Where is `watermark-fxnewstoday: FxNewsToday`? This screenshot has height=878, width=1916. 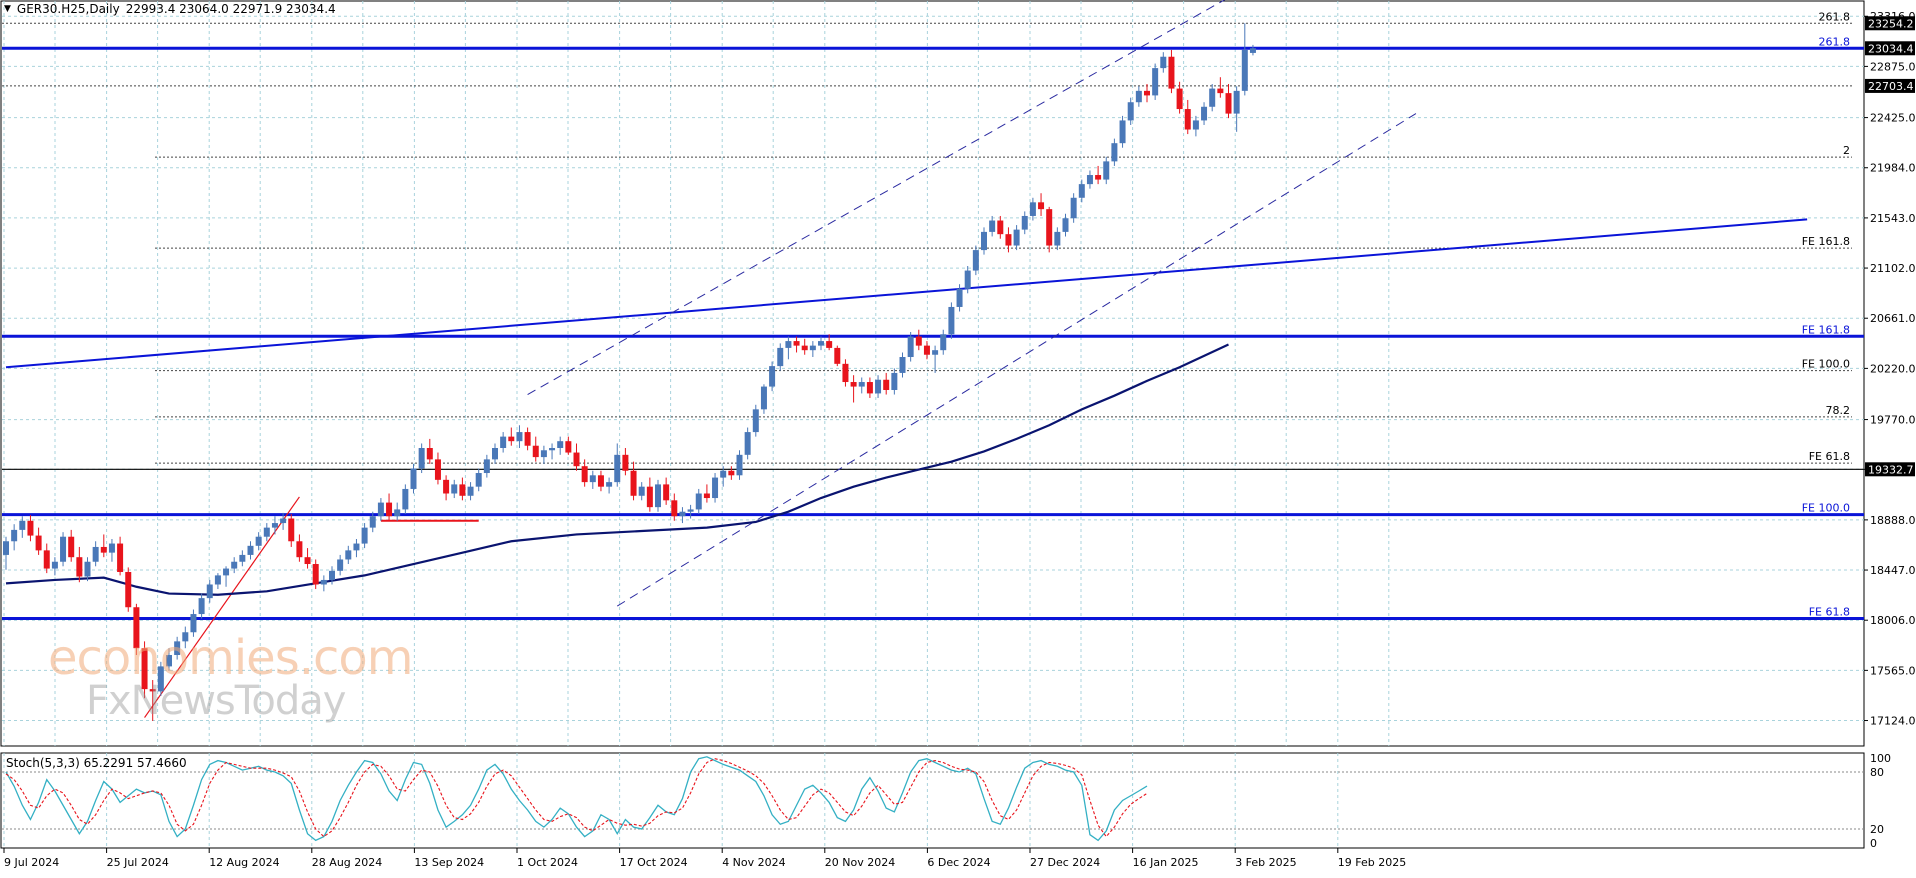
watermark-fxnewstoday: FxNewsToday is located at coordinates (216, 701).